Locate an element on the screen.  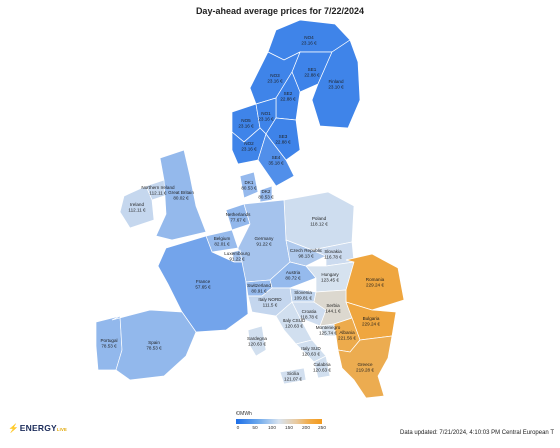
region-name-label: Switzerland is located at coordinates (259, 285).